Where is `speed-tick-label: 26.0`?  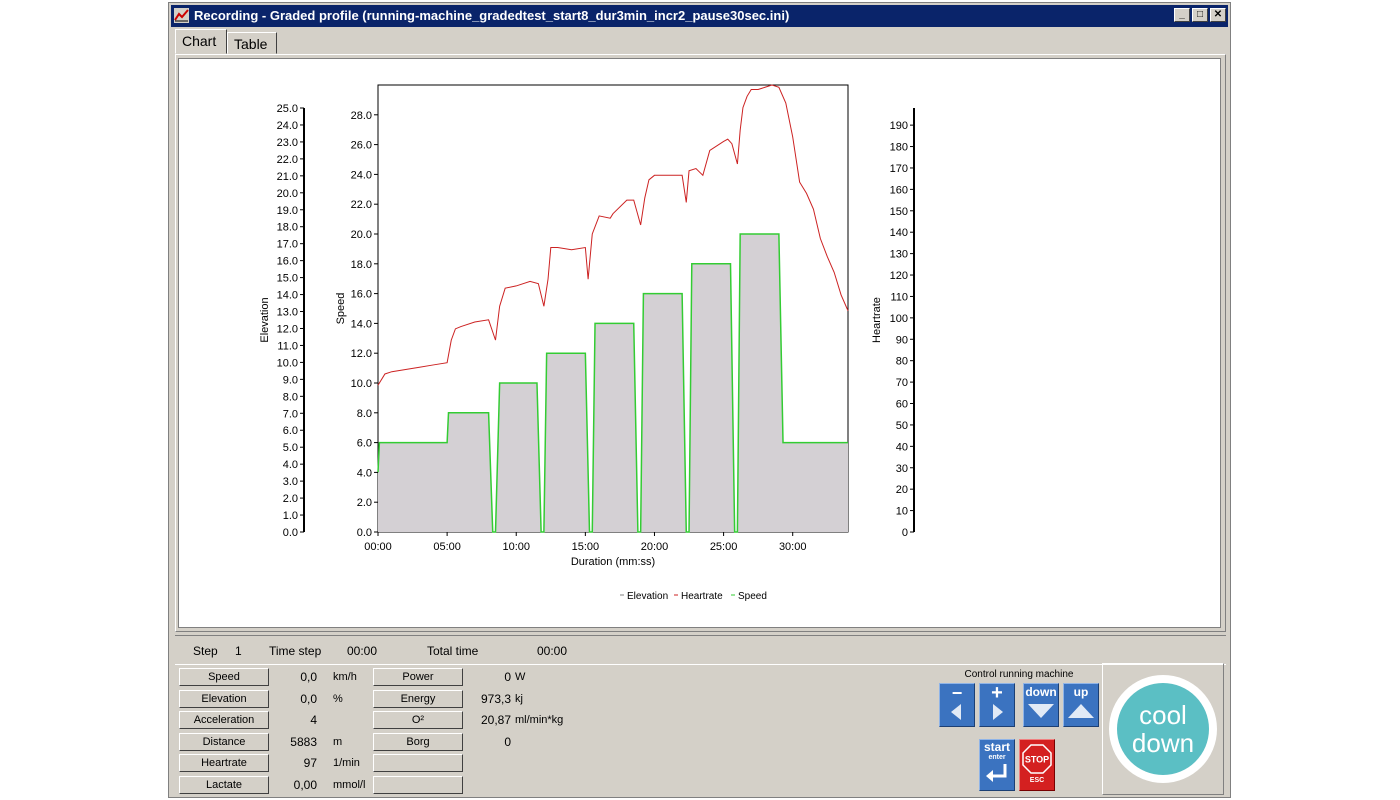 speed-tick-label: 26.0 is located at coordinates (361, 146).